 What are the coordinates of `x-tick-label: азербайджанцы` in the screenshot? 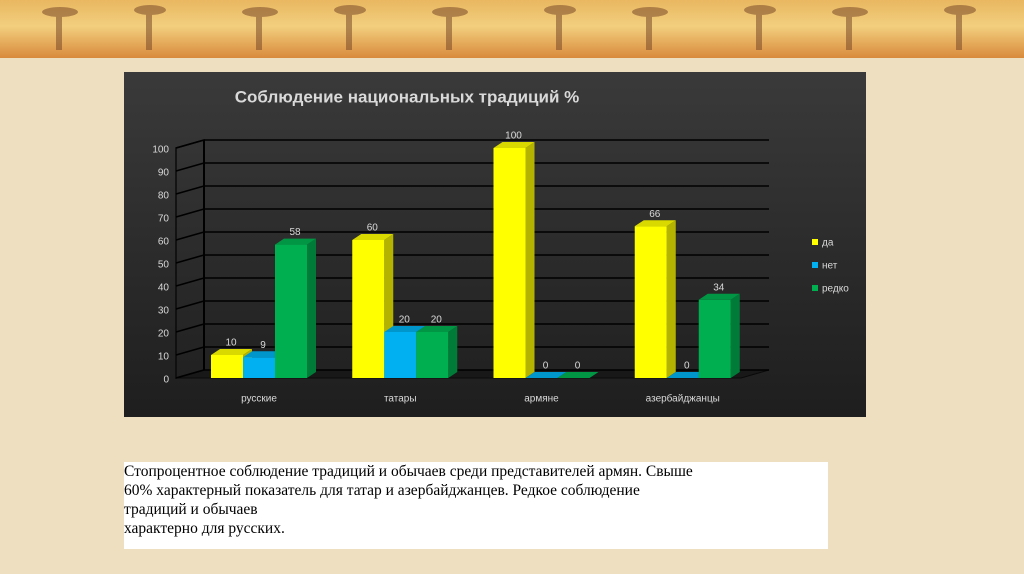 It's located at (683, 399).